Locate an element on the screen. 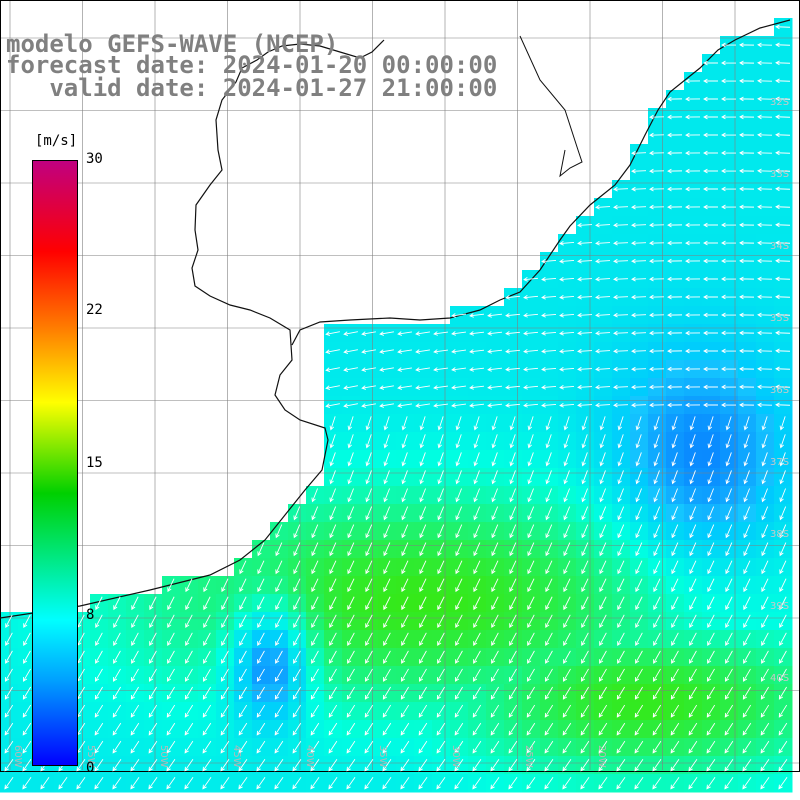  latitude-label: 35S is located at coordinates (779, 318).